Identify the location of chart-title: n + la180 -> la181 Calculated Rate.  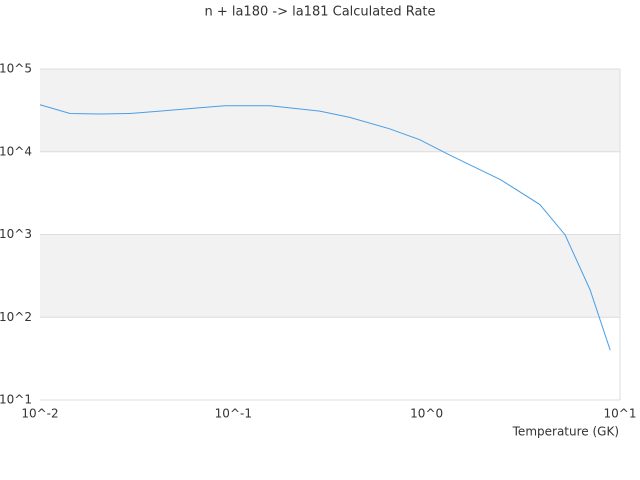
(319, 12).